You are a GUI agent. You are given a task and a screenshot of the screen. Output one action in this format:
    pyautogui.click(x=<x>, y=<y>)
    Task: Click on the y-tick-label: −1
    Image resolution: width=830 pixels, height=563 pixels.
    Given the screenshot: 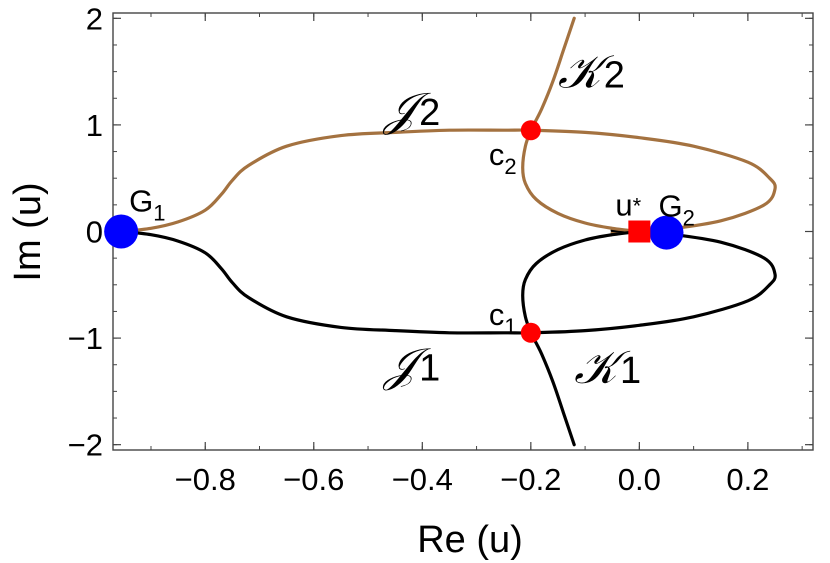 What is the action you would take?
    pyautogui.click(x=85, y=338)
    